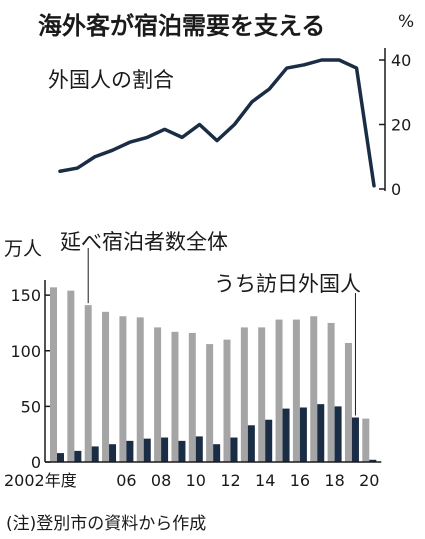  What do you see at coordinates (334, 480) in the screenshot?
I see `bar-x-tick-label: 18` at bounding box center [334, 480].